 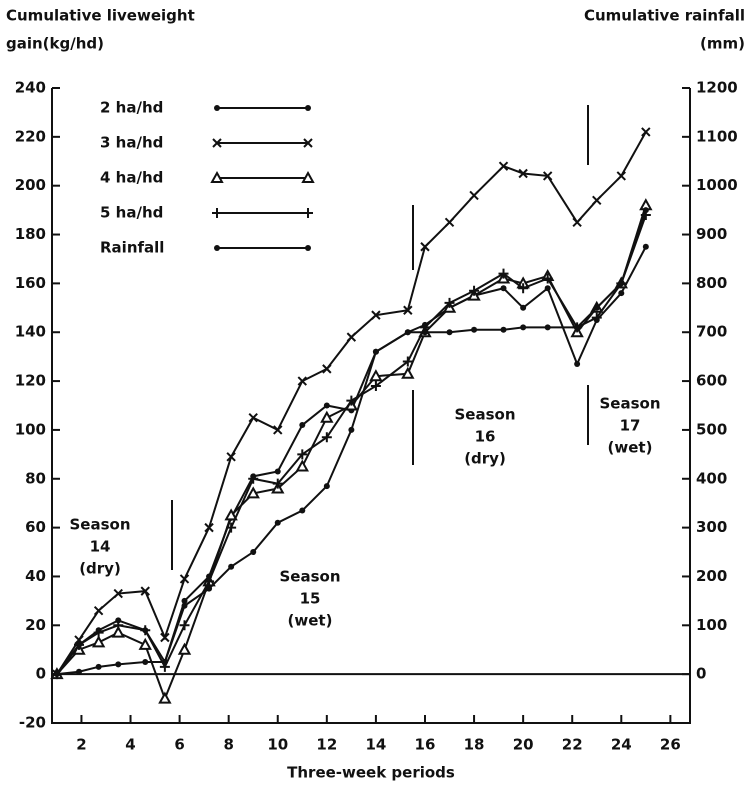 I want to click on annotation: (dry), so click(x=100, y=569).